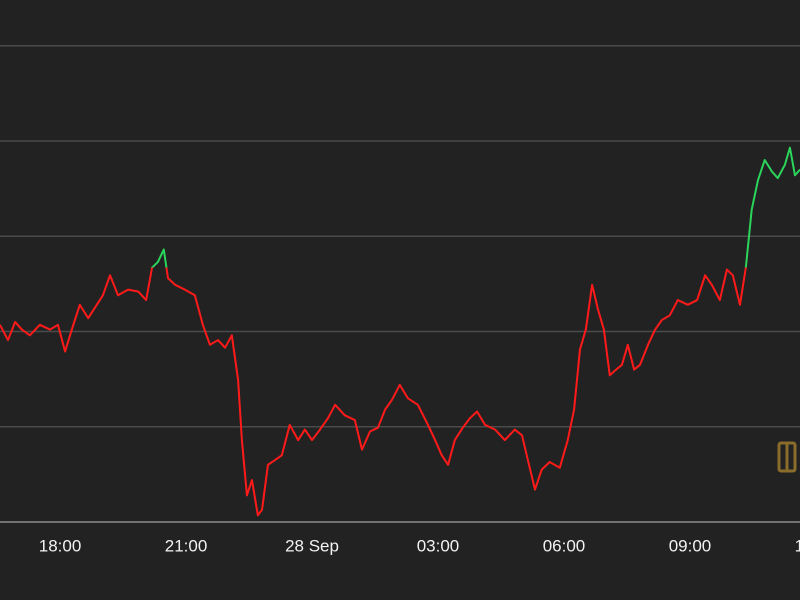 The width and height of the screenshot is (800, 600). What do you see at coordinates (438, 545) in the screenshot?
I see `x-tick-label: 03:00` at bounding box center [438, 545].